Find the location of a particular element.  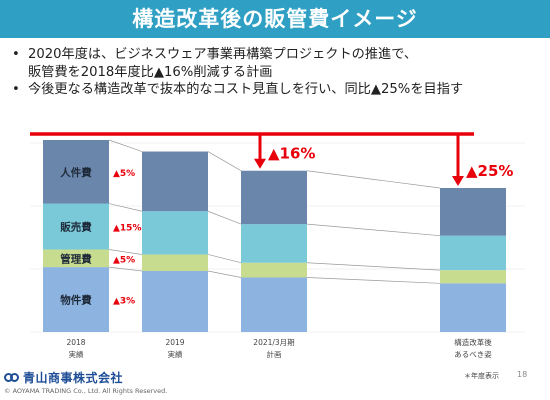

bullet-line-1: 2020年度は、ビジネスウェア事業再構築プロジェクトの推進で、 is located at coordinates (223, 54).